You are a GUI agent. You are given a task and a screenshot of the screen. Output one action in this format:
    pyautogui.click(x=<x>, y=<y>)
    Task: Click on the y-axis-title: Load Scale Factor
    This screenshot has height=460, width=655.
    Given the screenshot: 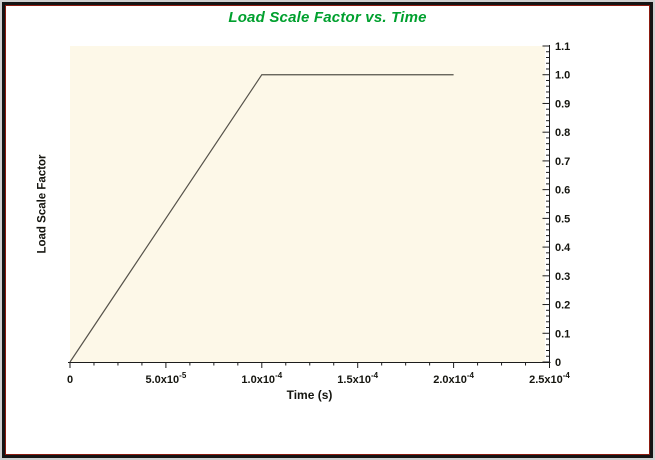 What is the action you would take?
    pyautogui.click(x=43, y=204)
    